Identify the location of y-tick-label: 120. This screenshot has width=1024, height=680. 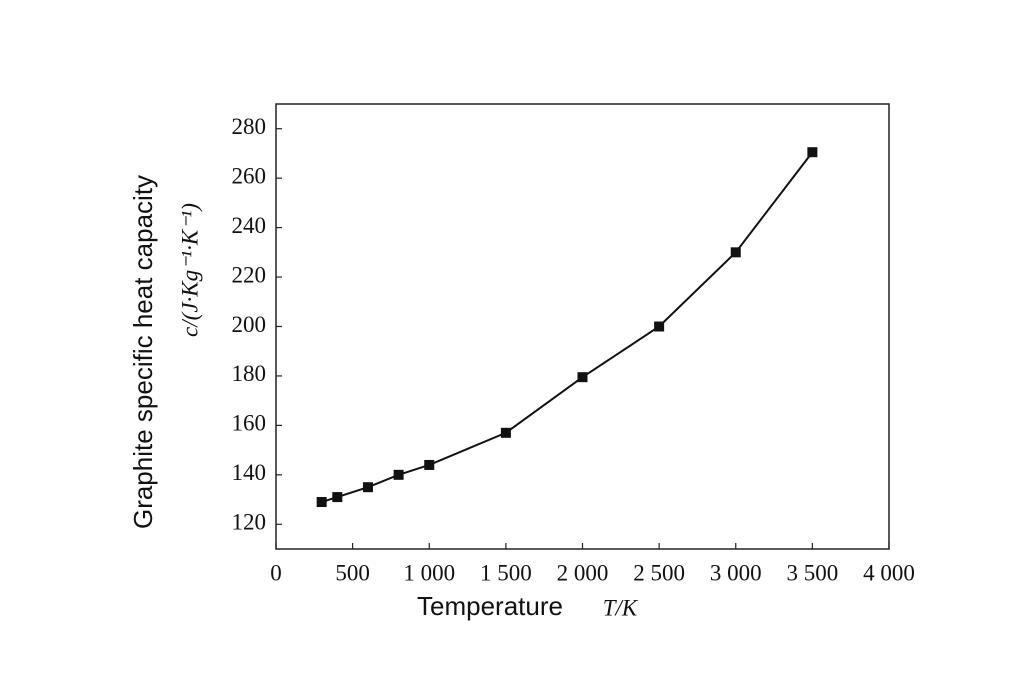
(249, 522).